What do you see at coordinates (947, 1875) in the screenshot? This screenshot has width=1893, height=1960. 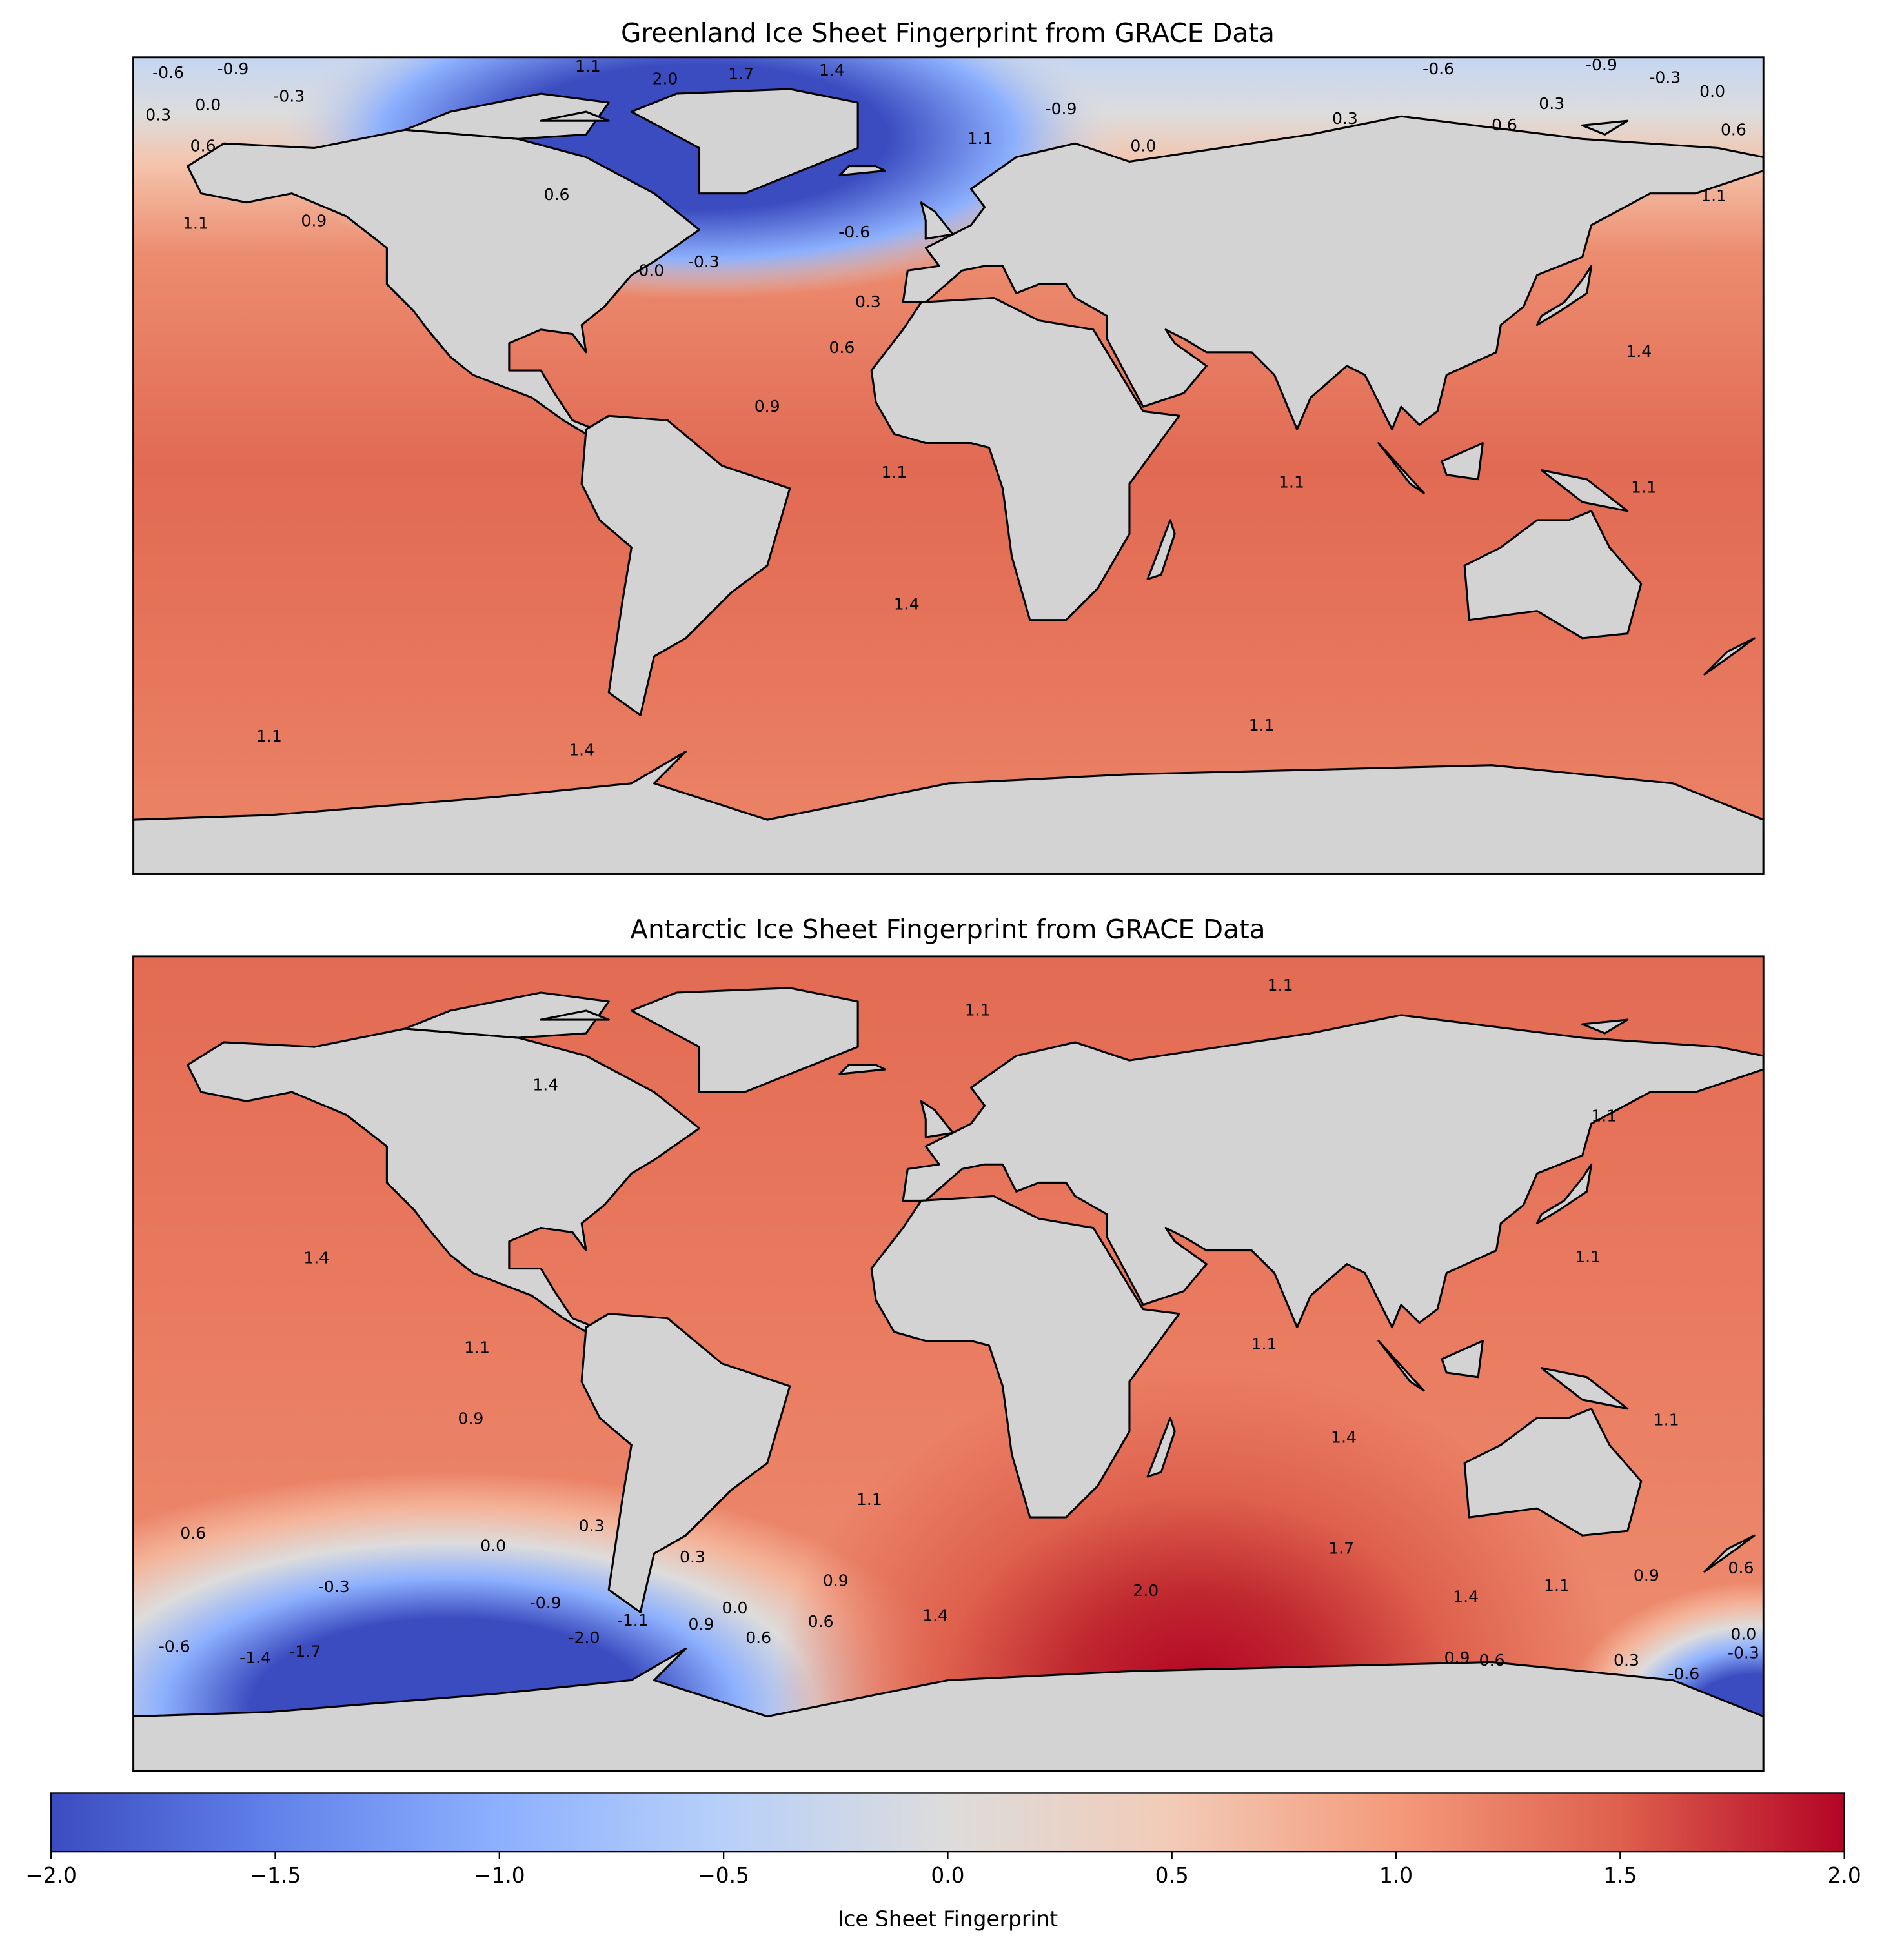 I see `x-tick-label: 0.0` at bounding box center [947, 1875].